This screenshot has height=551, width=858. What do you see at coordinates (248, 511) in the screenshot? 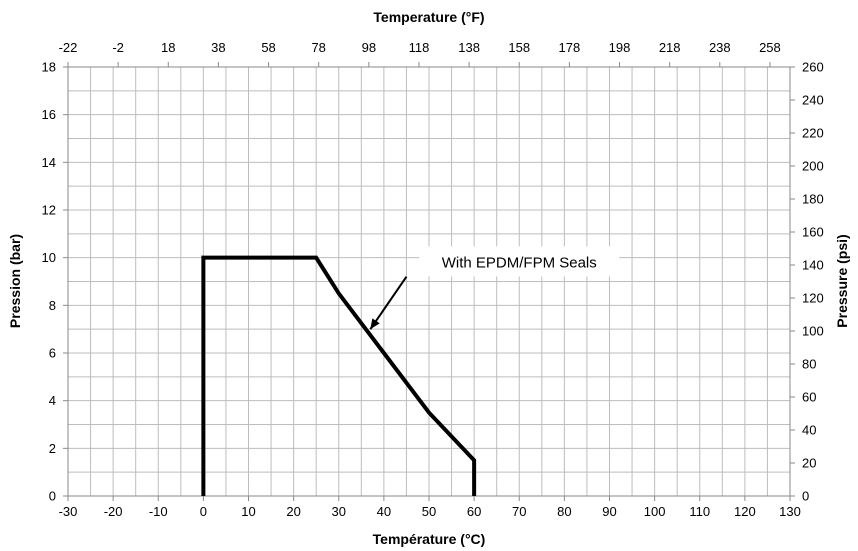
I see `x-tick-label: 10` at bounding box center [248, 511].